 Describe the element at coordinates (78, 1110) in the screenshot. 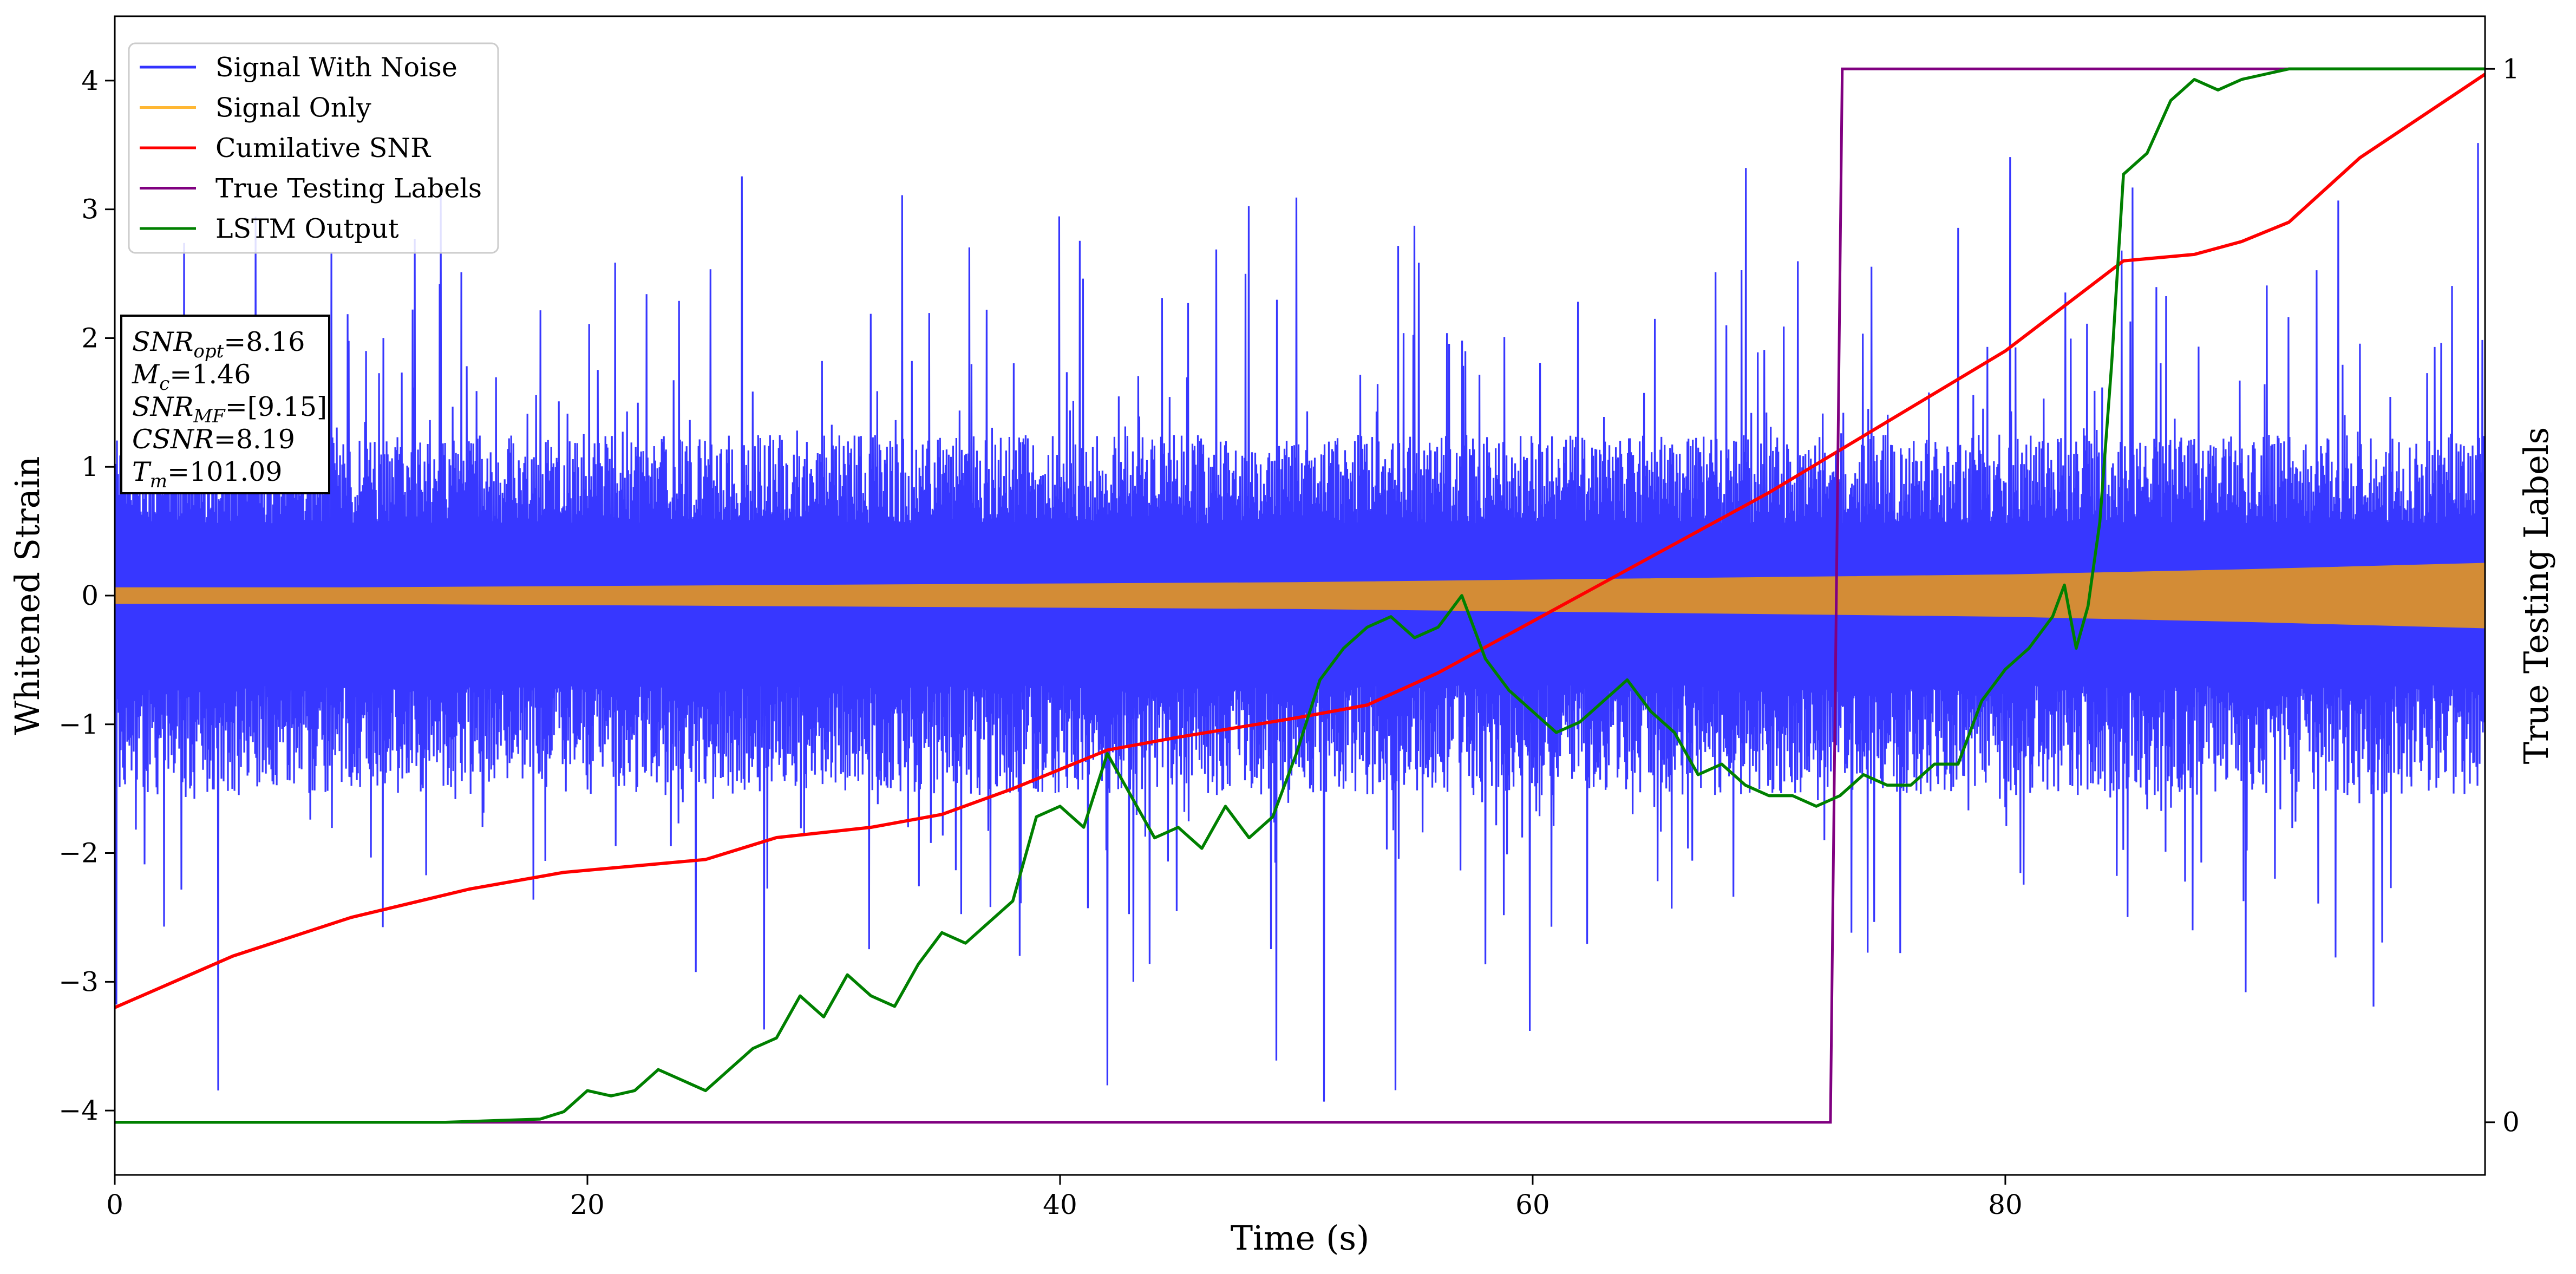

I see `y-tick-label: −4` at that location.